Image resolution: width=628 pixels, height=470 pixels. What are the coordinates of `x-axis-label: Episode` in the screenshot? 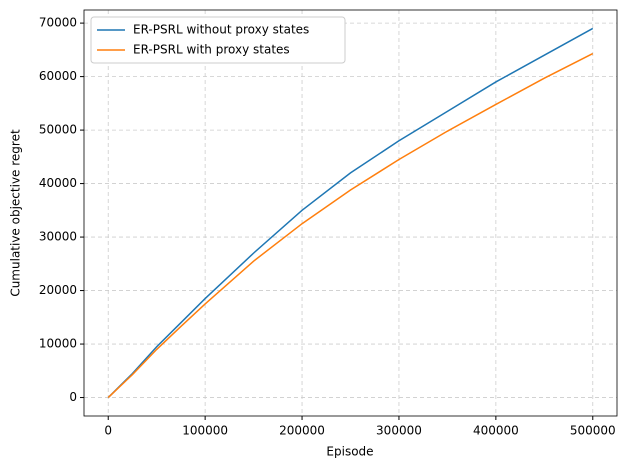 It's located at (349, 452).